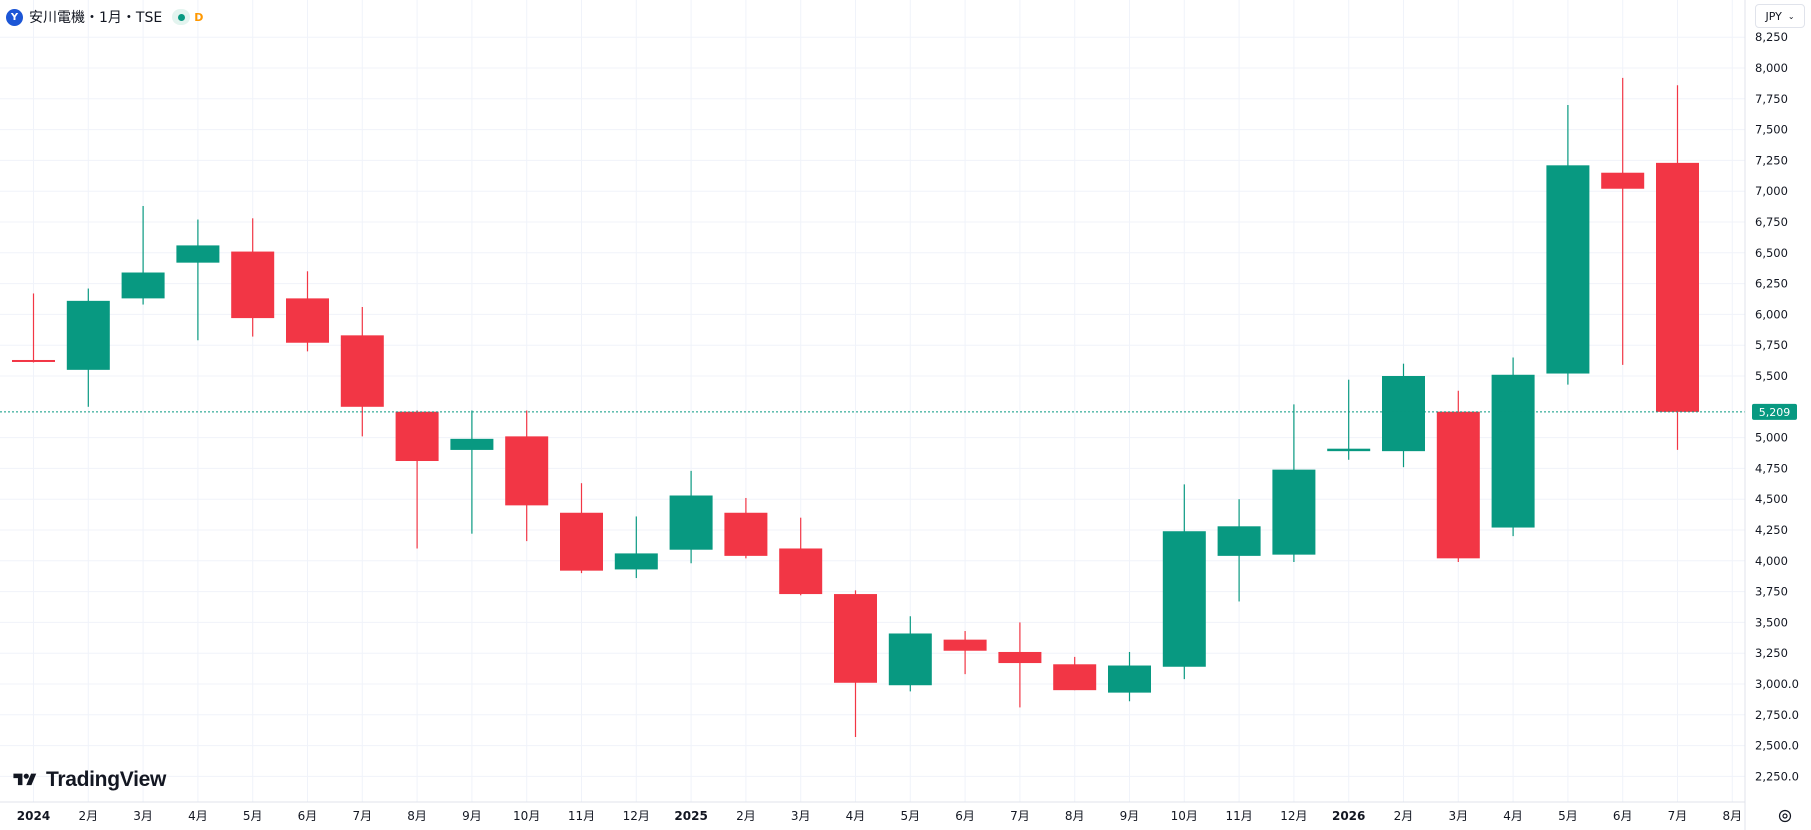 Image resolution: width=1811 pixels, height=830 pixels. Describe the element at coordinates (1771, 68) in the screenshot. I see `y-tick-label: 8,000` at that location.